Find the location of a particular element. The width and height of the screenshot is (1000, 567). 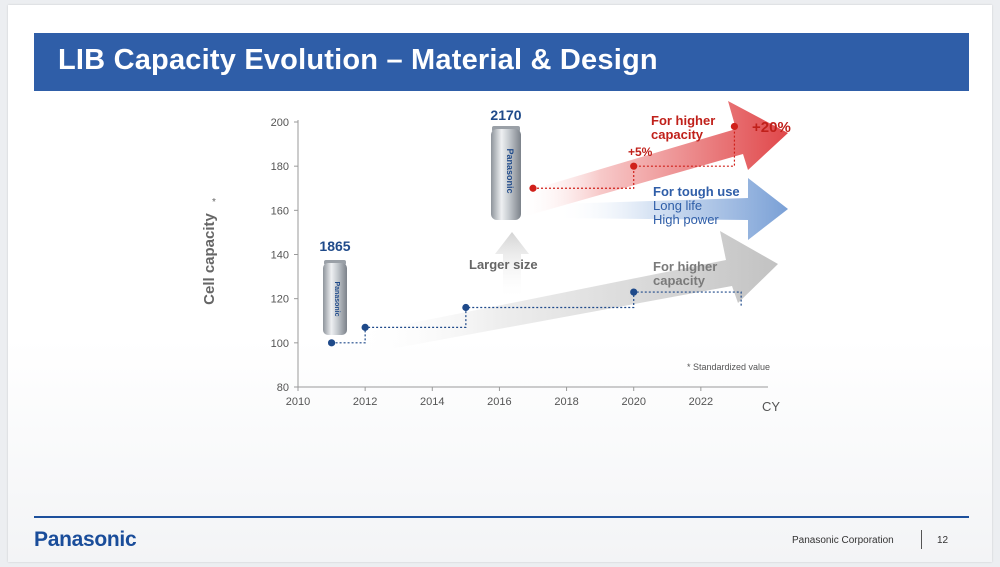

blue-arrow-label-line1: For tough use is located at coordinates (696, 191).